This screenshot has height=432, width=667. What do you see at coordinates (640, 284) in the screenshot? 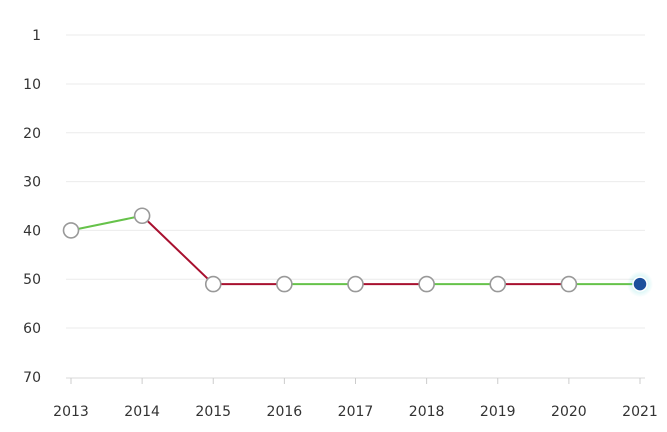
I see `data-point-current` at bounding box center [640, 284].